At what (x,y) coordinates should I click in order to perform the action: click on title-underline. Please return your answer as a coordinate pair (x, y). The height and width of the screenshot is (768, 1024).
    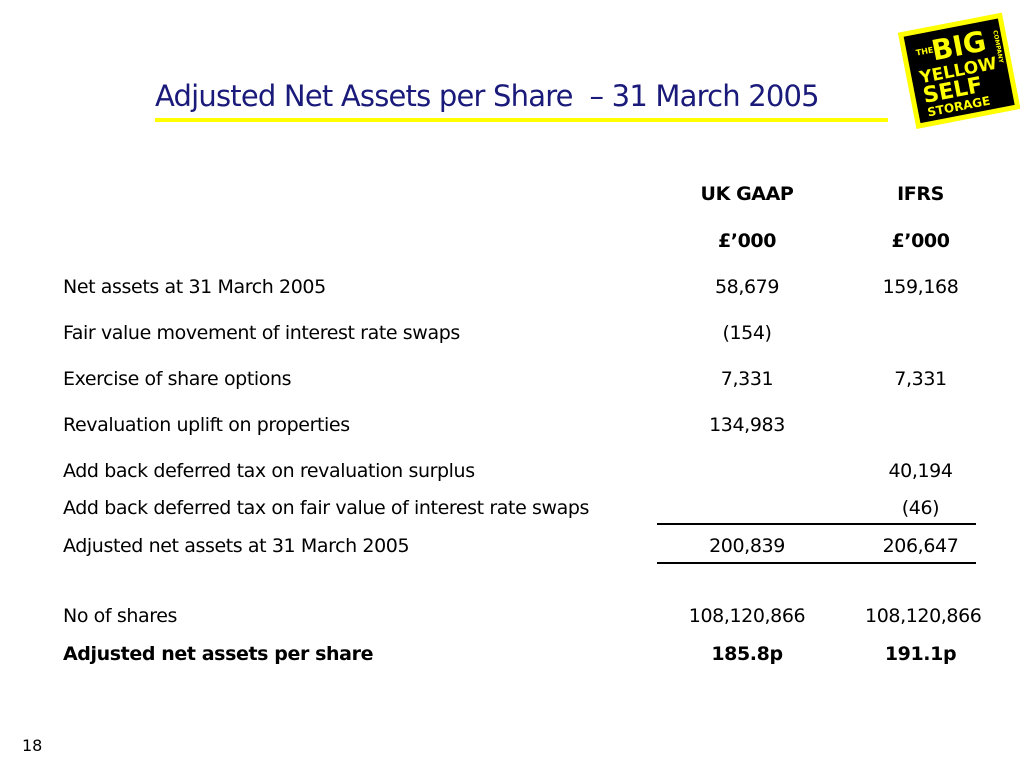
    Looking at the image, I should click on (521, 120).